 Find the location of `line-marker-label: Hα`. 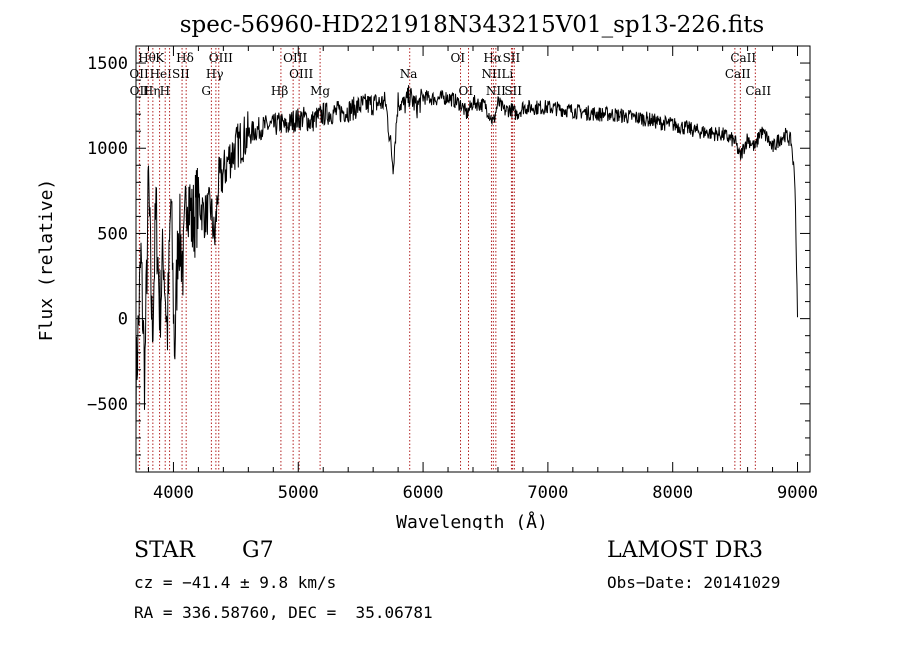

line-marker-label: Hα is located at coordinates (492, 58).